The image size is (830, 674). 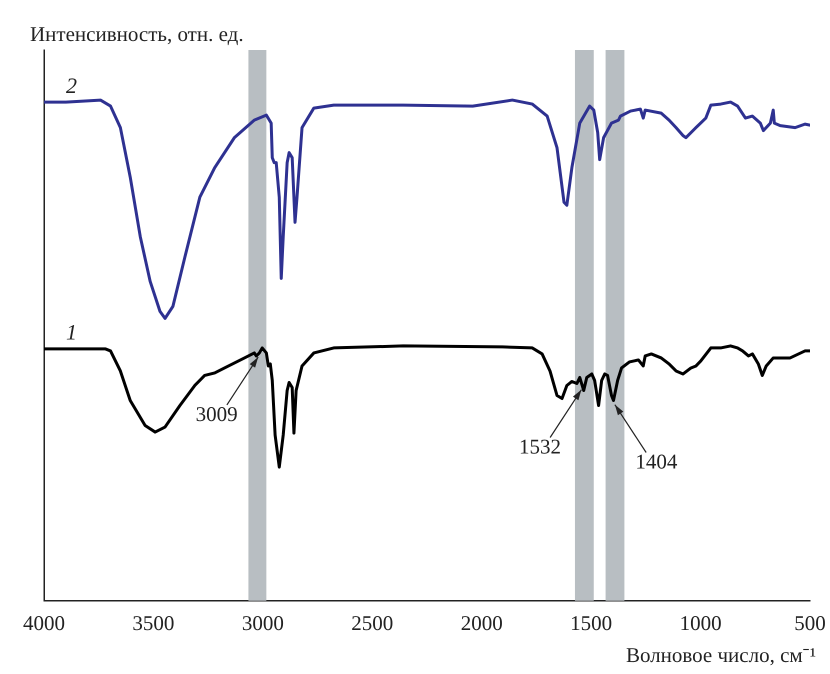 I want to click on annotation: 1404, so click(x=656, y=462).